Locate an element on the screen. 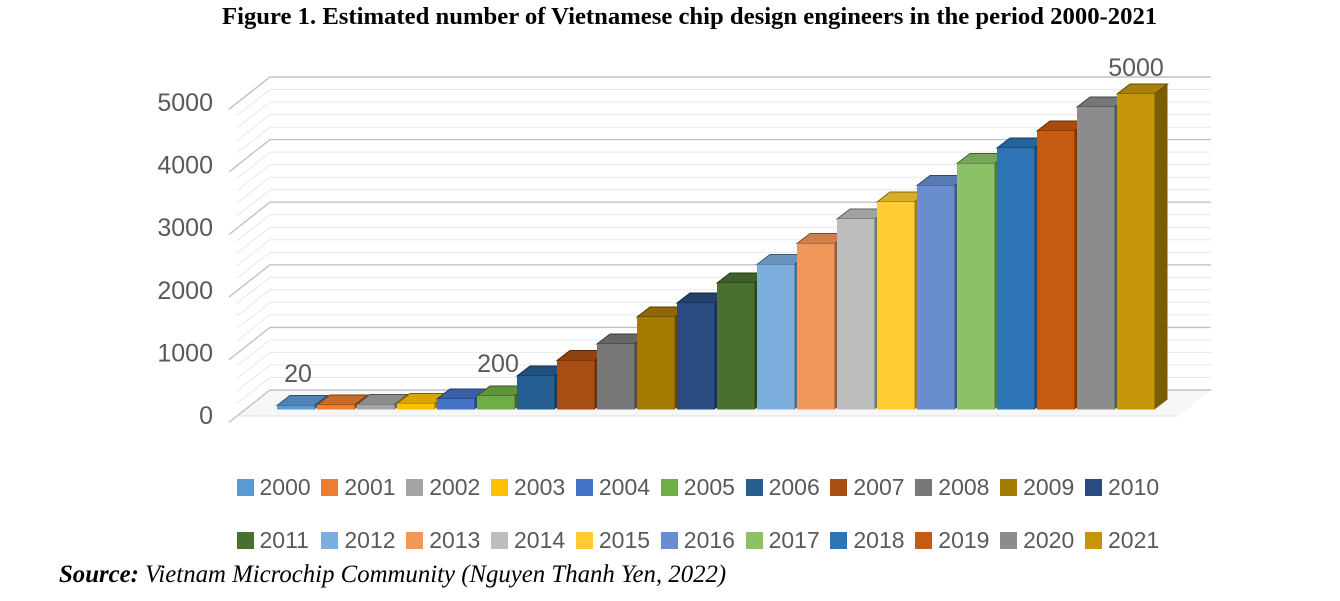 Image resolution: width=1340 pixels, height=601 pixels. svg-text: 0 is located at coordinates (206, 416).